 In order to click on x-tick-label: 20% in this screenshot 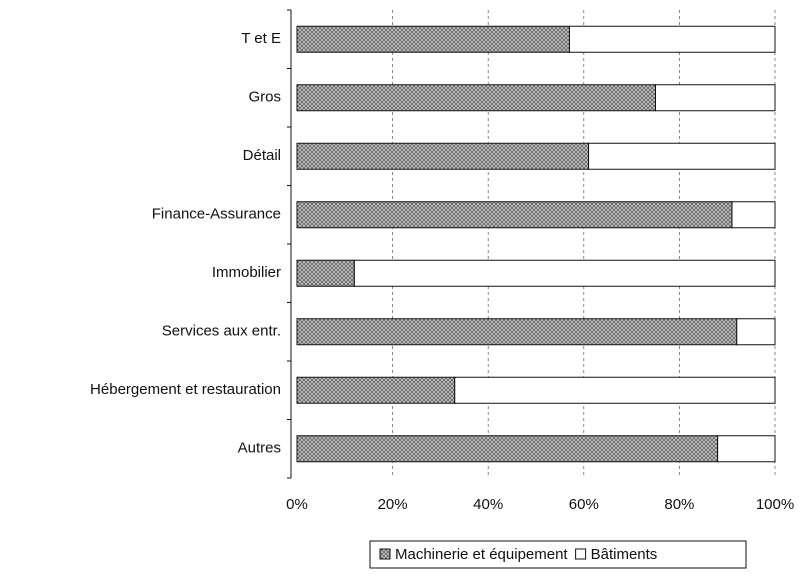, I will do `click(393, 504)`.